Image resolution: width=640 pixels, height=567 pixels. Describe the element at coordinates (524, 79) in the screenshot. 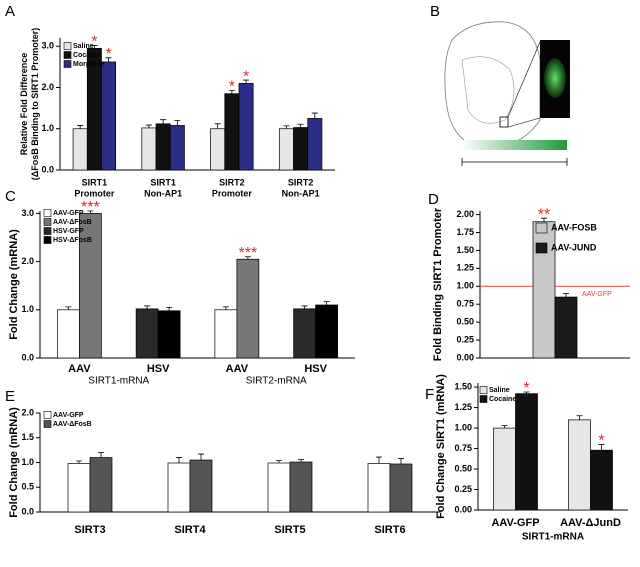

I see `zoom-line` at that location.